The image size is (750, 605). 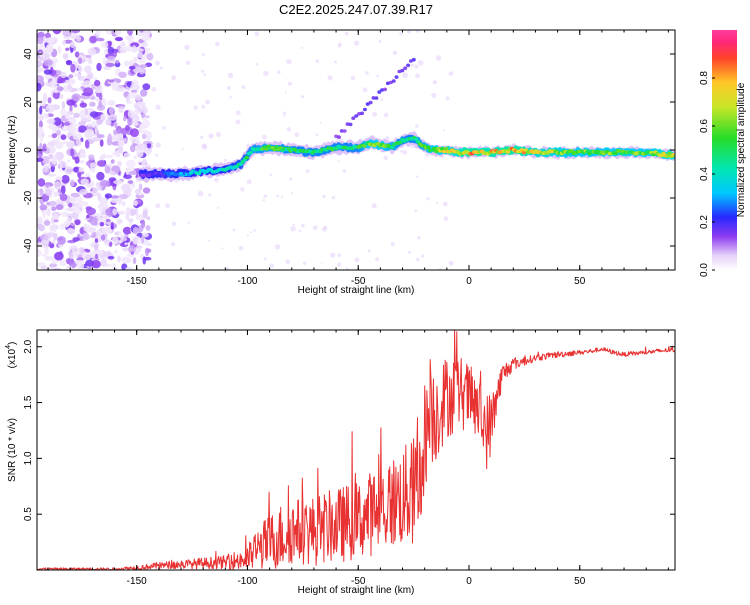 What do you see at coordinates (580, 581) in the screenshot?
I see `x-tick-label: 50` at bounding box center [580, 581].